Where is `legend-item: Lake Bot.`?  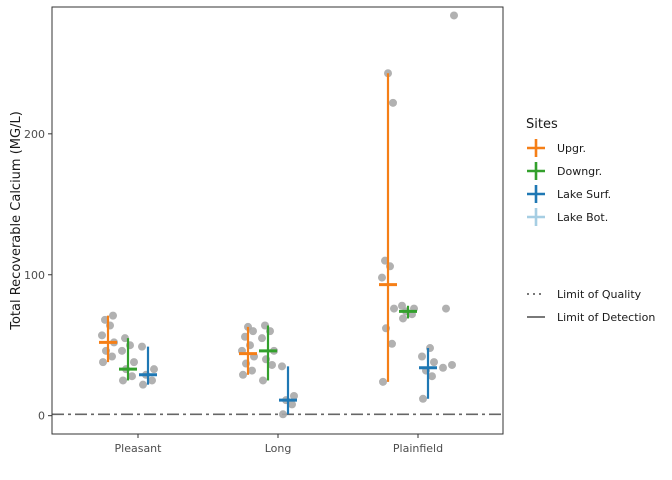 legend-item: Lake Bot. is located at coordinates (567, 217).